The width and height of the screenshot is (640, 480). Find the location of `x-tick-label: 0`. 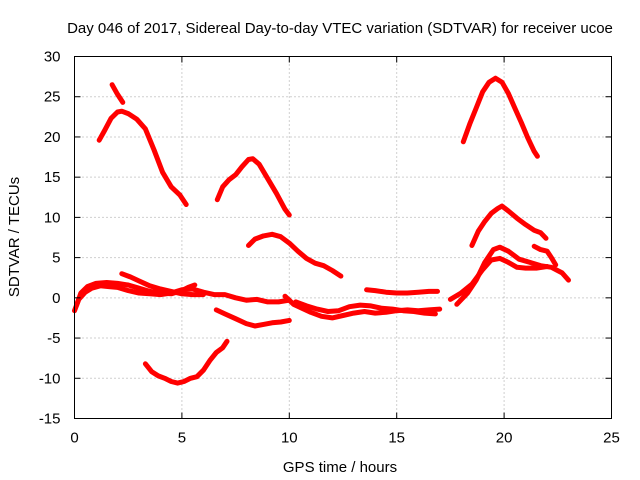

x-tick-label: 0 is located at coordinates (74, 438).